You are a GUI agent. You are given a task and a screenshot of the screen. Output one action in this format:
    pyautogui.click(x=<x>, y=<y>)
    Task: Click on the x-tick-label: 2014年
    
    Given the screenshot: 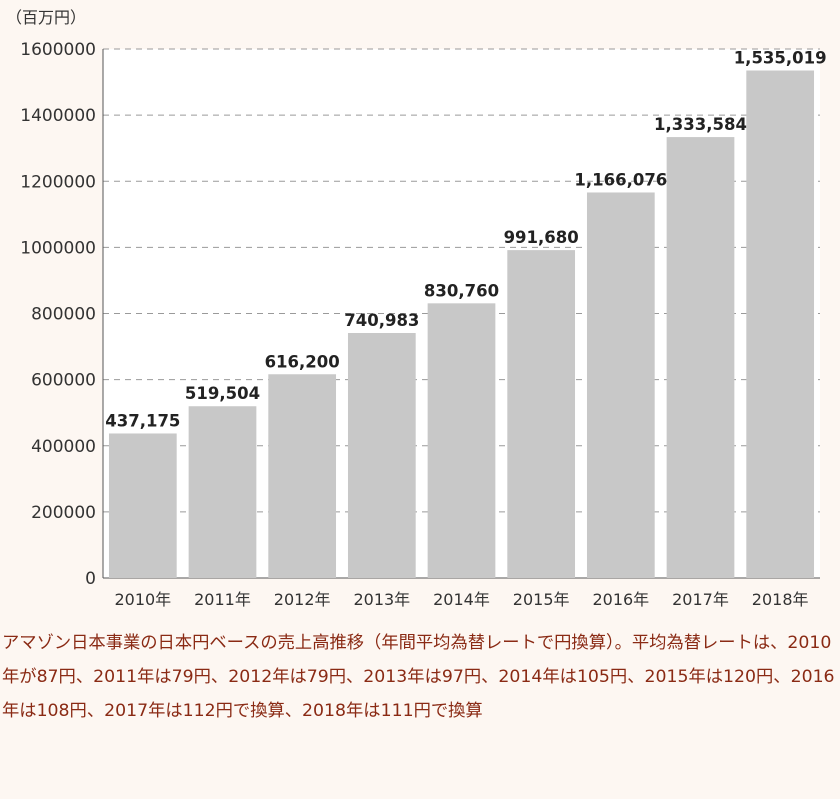 What is the action you would take?
    pyautogui.click(x=461, y=599)
    